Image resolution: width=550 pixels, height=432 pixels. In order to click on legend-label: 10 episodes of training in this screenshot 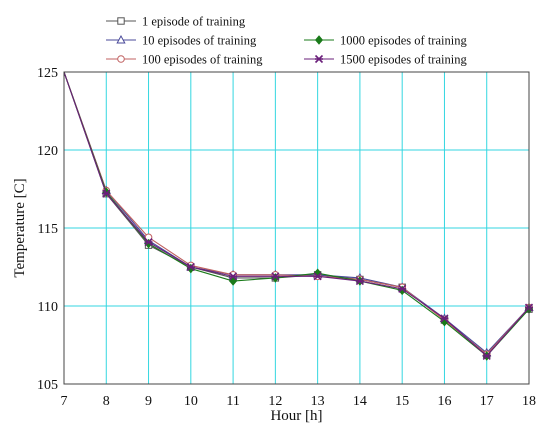, I will do `click(199, 41)`.